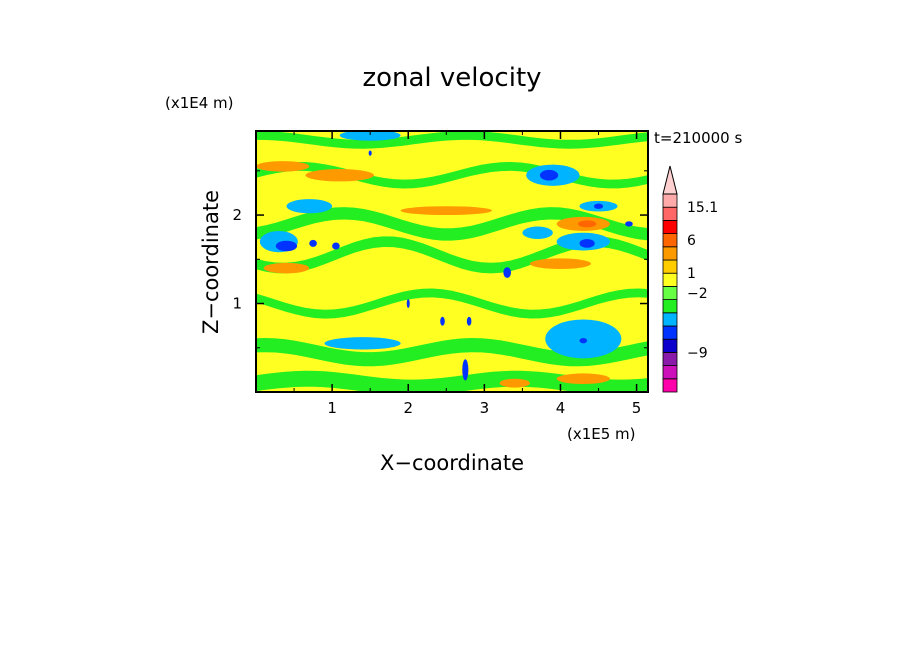  What do you see at coordinates (697, 353) in the screenshot?
I see `colorbar-label: −9` at bounding box center [697, 353].